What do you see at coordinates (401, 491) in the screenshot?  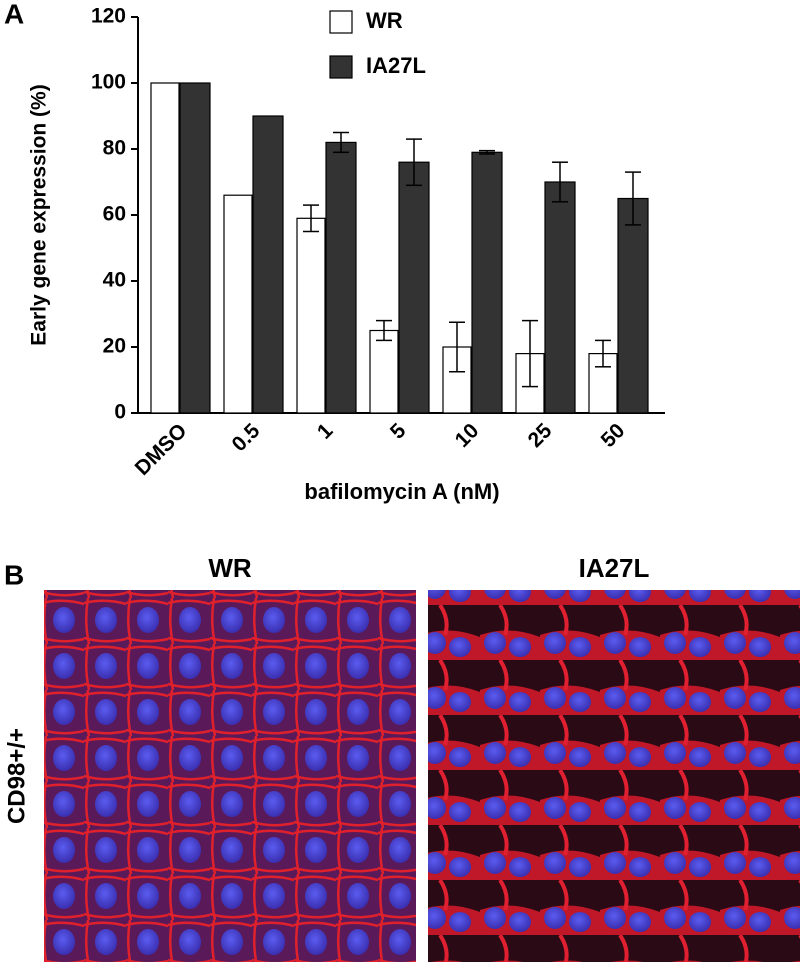 I see `x-axis-label: bafilomycin A (nM)` at bounding box center [401, 491].